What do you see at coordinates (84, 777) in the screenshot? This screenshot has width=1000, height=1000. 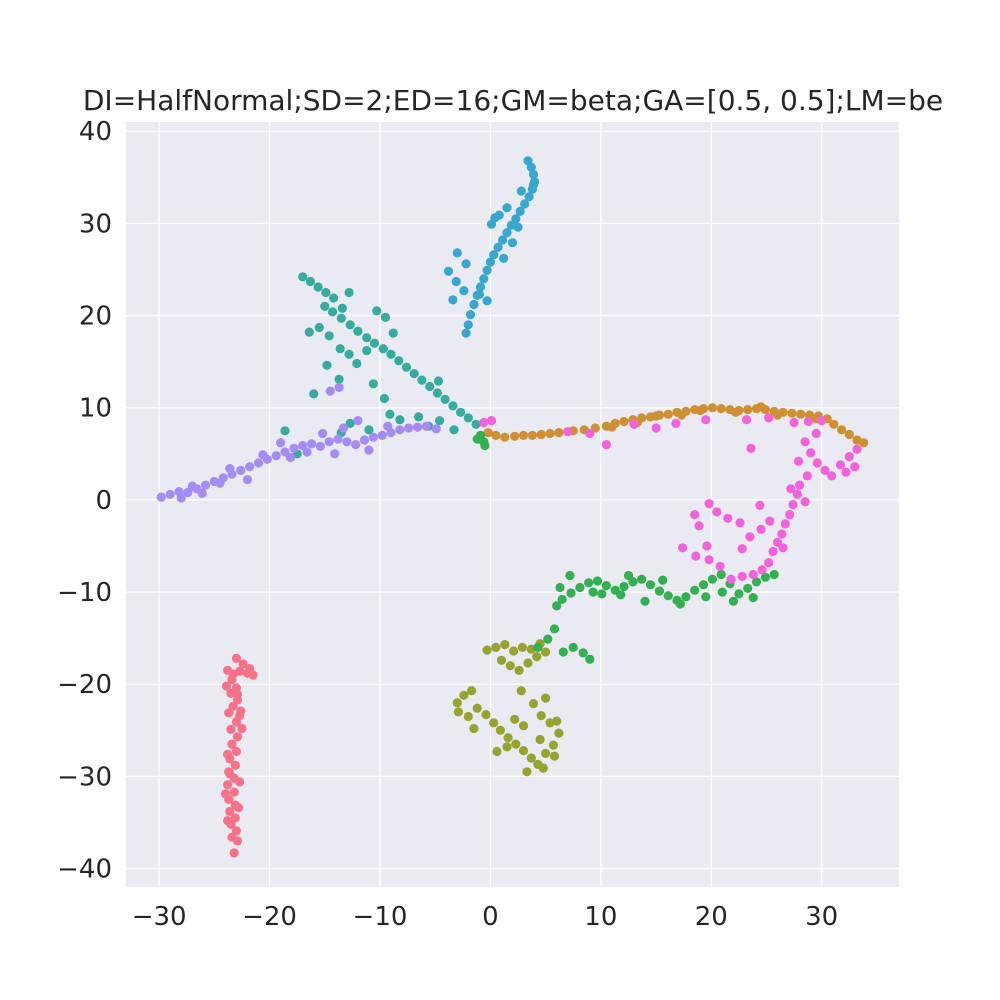 I see `y-tick-label: −30` at bounding box center [84, 777].